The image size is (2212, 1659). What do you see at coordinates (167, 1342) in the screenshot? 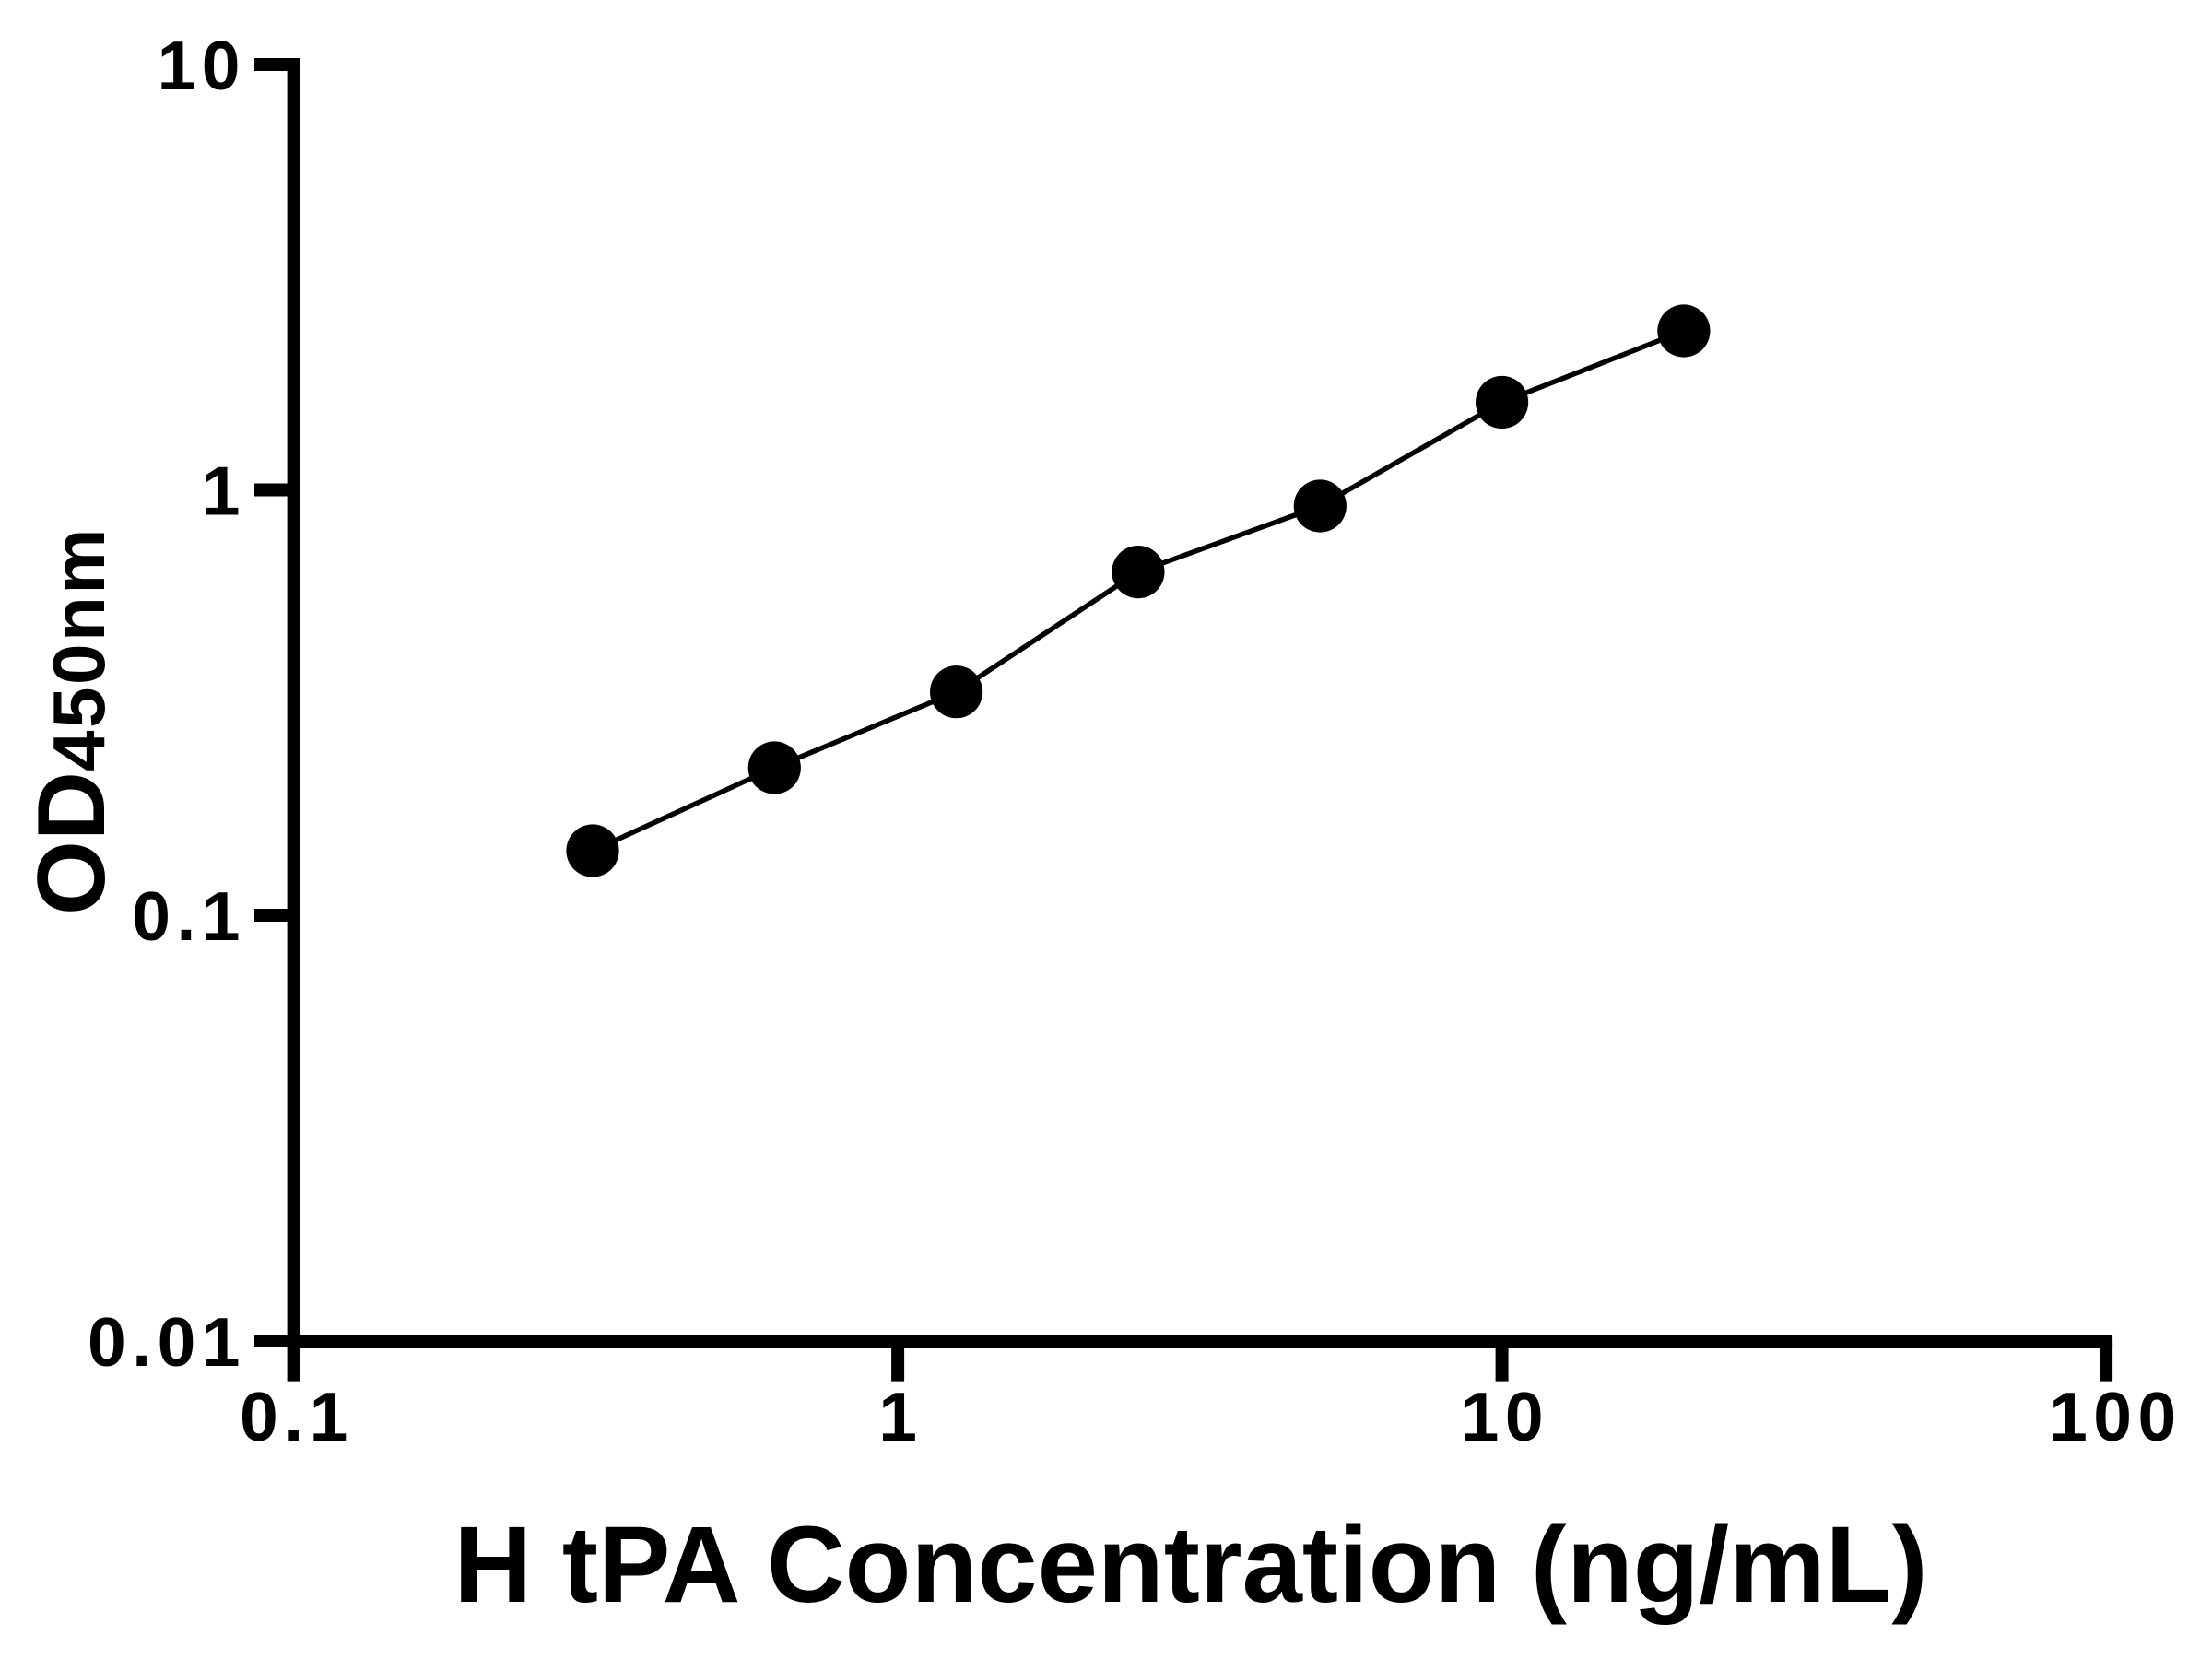
I see `svg-text: 0.01` at bounding box center [167, 1342].